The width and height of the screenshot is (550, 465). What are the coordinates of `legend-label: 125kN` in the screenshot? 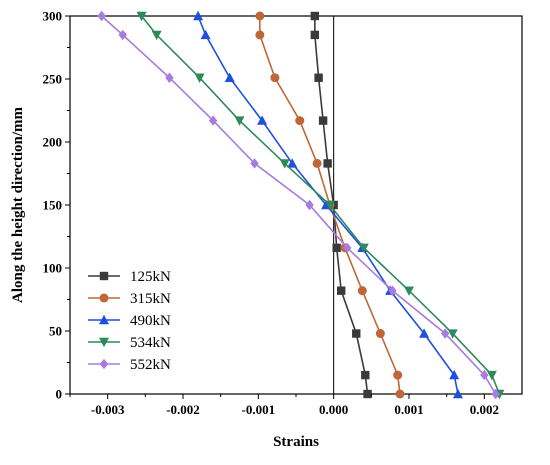 It's located at (150, 277).